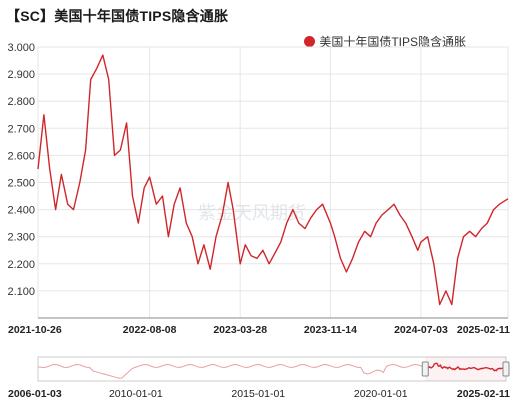  Describe the element at coordinates (21, 48) in the screenshot. I see `y-tick-label: 3.000` at that location.